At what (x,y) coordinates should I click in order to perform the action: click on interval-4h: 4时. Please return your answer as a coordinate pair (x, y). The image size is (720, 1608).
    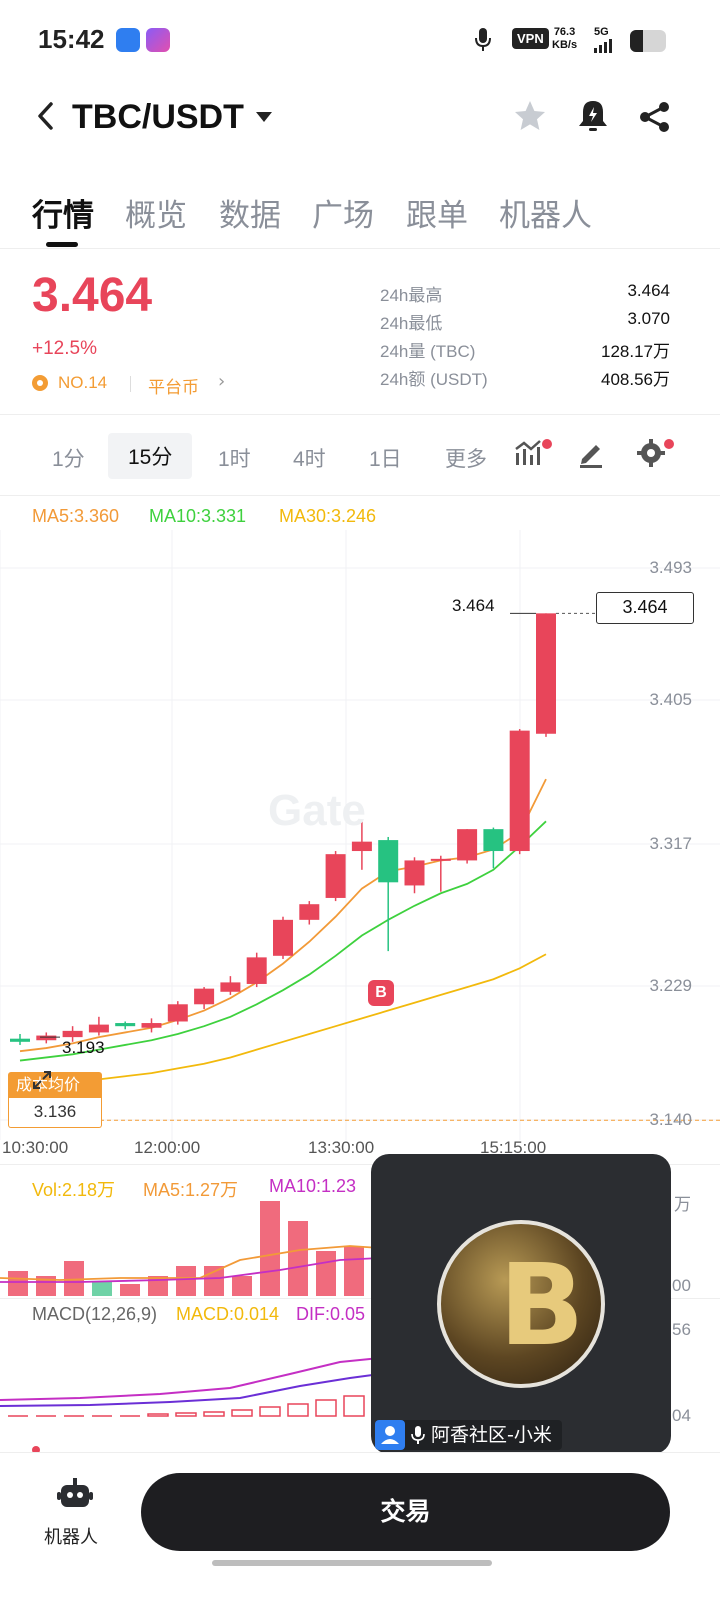
    Looking at the image, I should click on (309, 459).